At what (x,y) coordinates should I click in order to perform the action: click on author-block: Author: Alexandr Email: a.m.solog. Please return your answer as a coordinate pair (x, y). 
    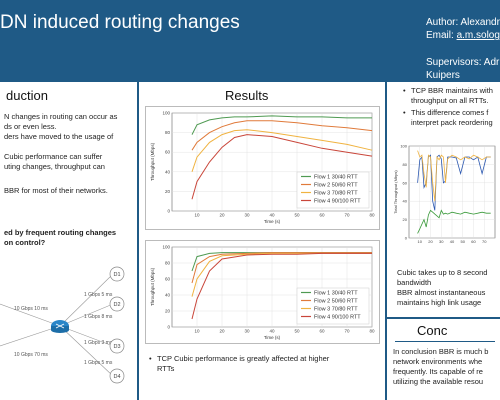
    Looking at the image, I should click on (463, 29).